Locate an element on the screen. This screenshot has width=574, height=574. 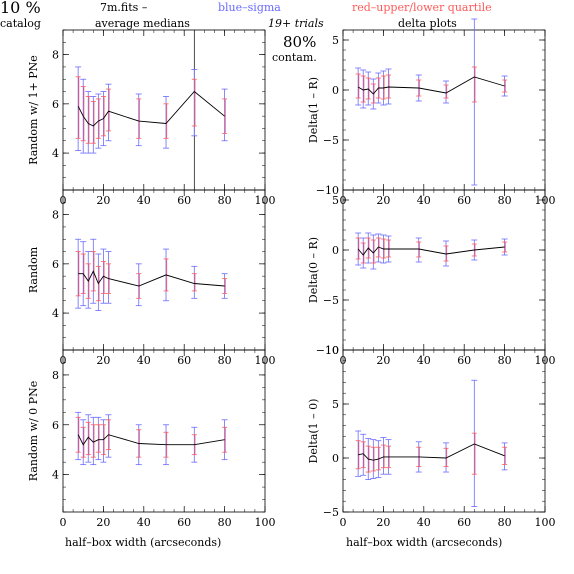
header-medians: average medians is located at coordinates (142, 23).